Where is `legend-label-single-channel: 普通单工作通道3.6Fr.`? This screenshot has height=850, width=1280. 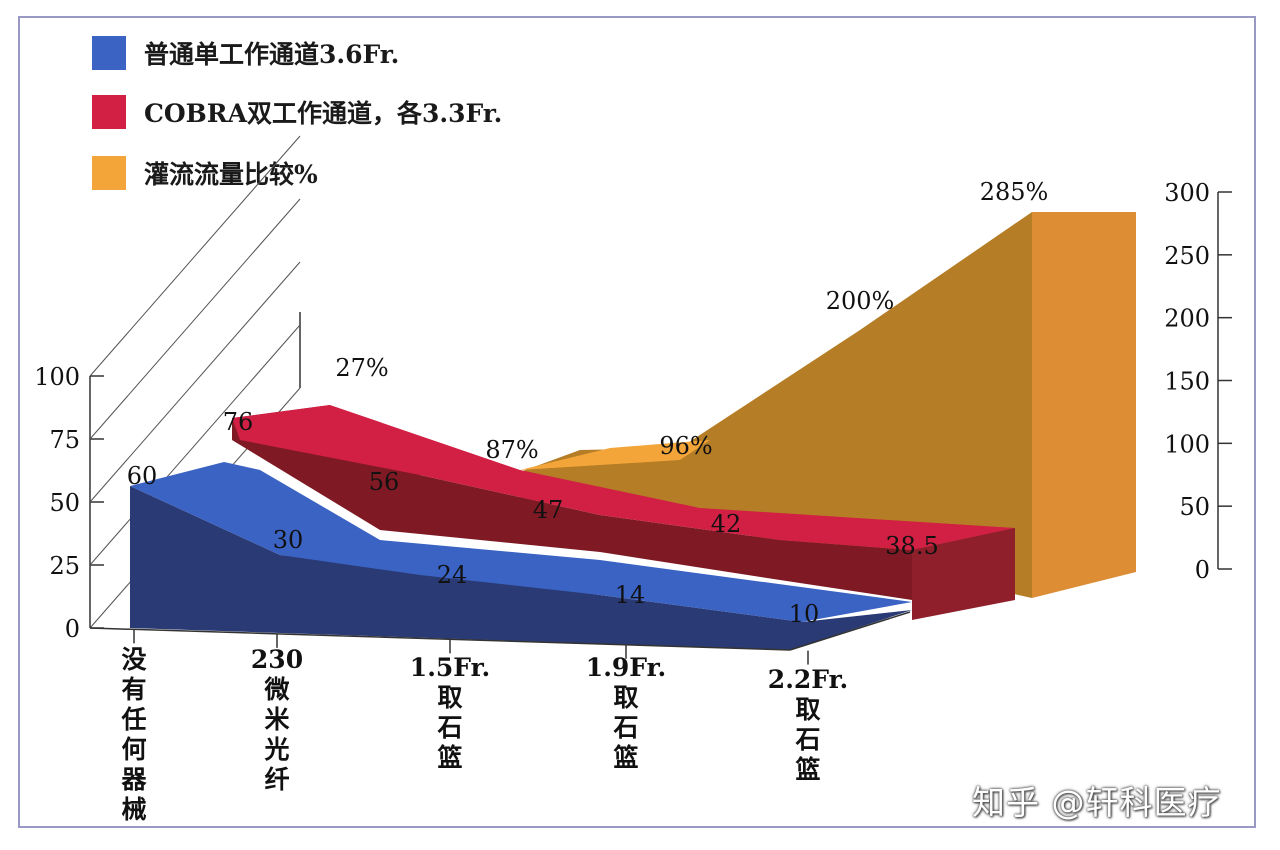
legend-label-single-channel: 普通单工作通道3.6Fr. is located at coordinates (272, 54).